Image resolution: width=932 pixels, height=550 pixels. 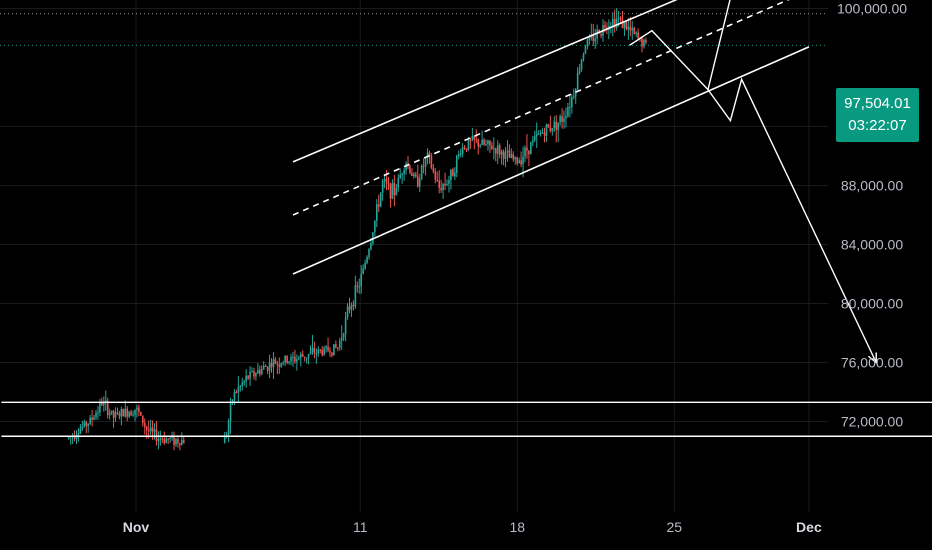 I want to click on y-tick-label: 80,000.00, so click(x=872, y=304).